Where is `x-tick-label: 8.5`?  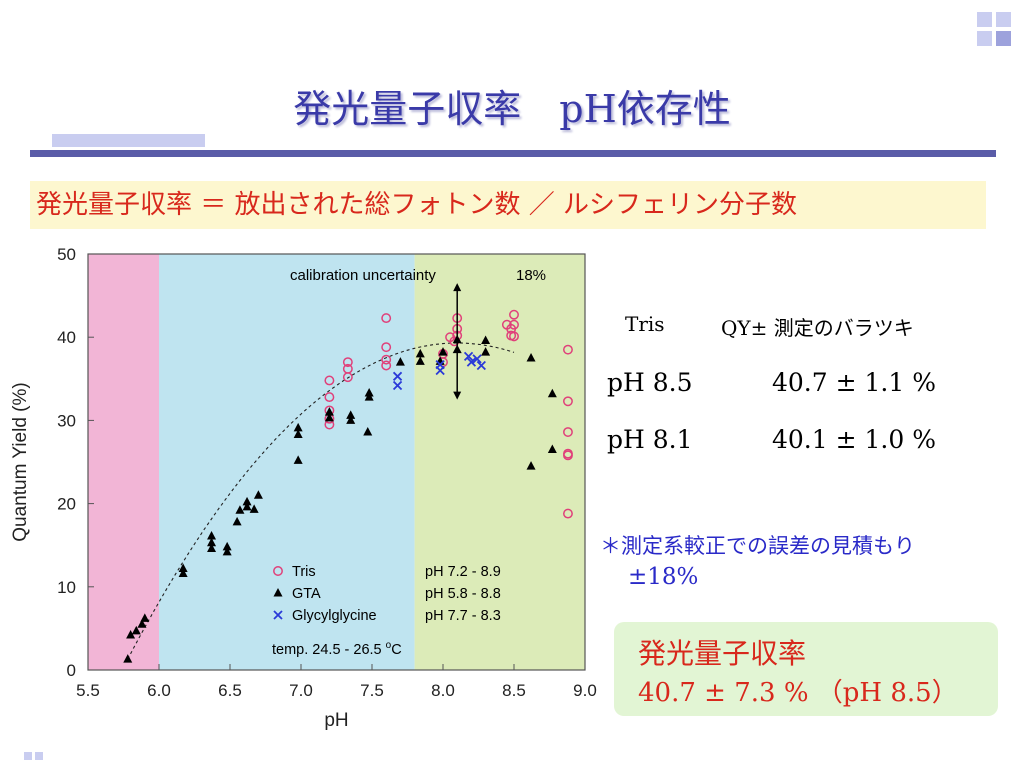 x-tick-label: 8.5 is located at coordinates (514, 690).